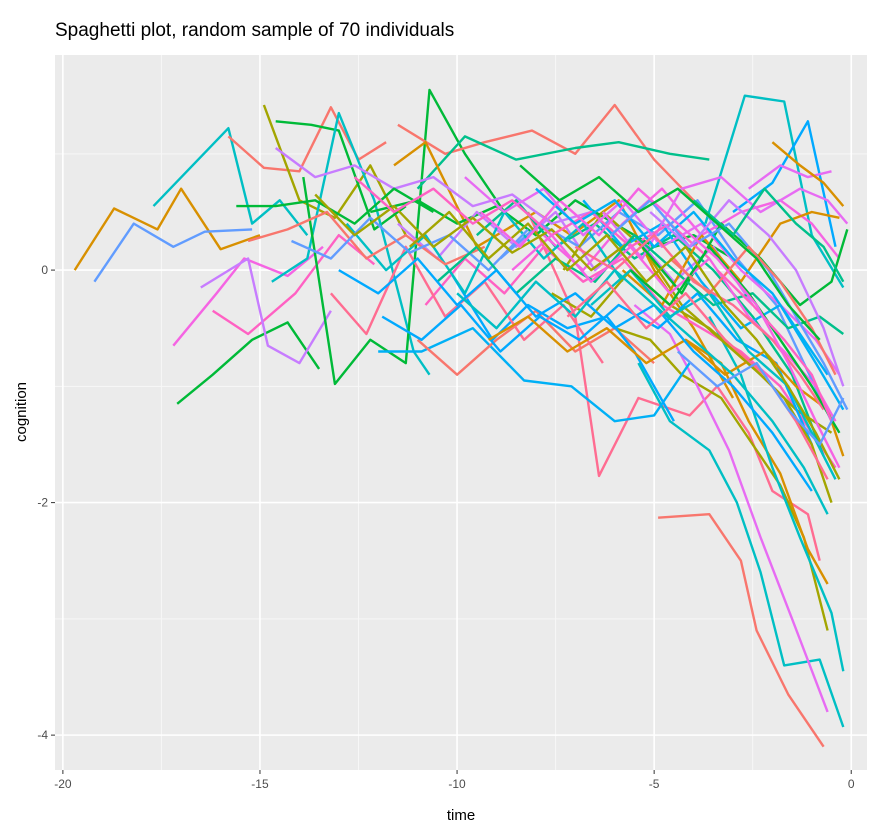 The image size is (888, 836). I want to click on y-tick-label: 0, so click(44, 270).